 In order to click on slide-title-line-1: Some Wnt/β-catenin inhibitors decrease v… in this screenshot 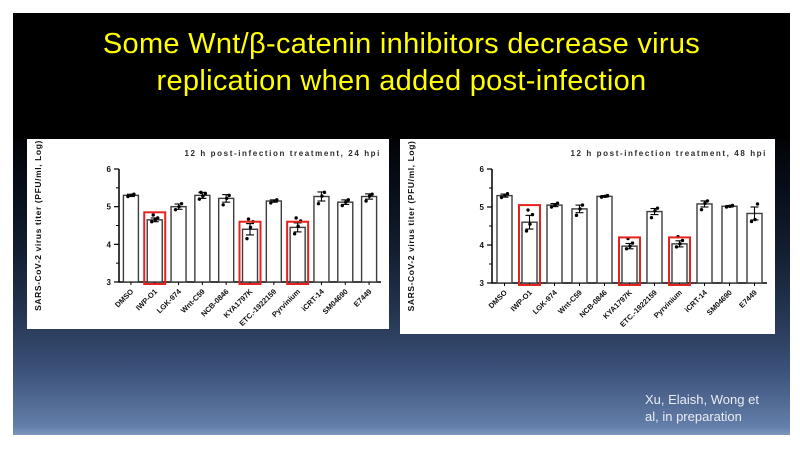, I will do `click(401, 44)`.